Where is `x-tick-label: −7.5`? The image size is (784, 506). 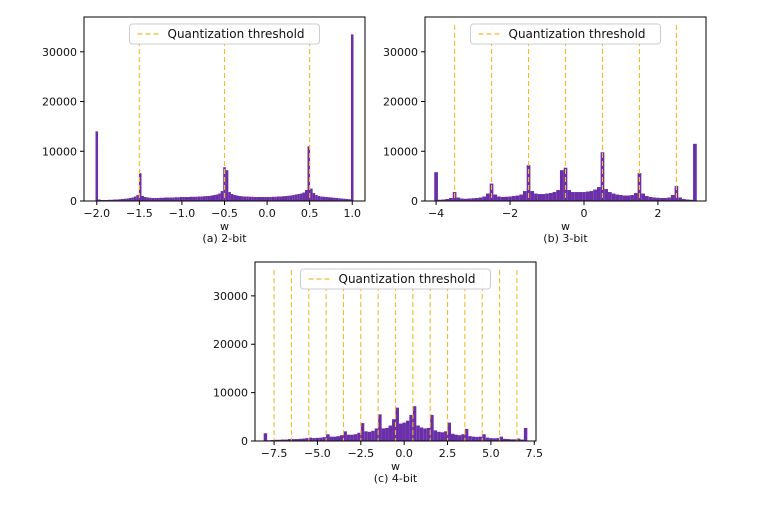 x-tick-label: −7.5 is located at coordinates (274, 453).